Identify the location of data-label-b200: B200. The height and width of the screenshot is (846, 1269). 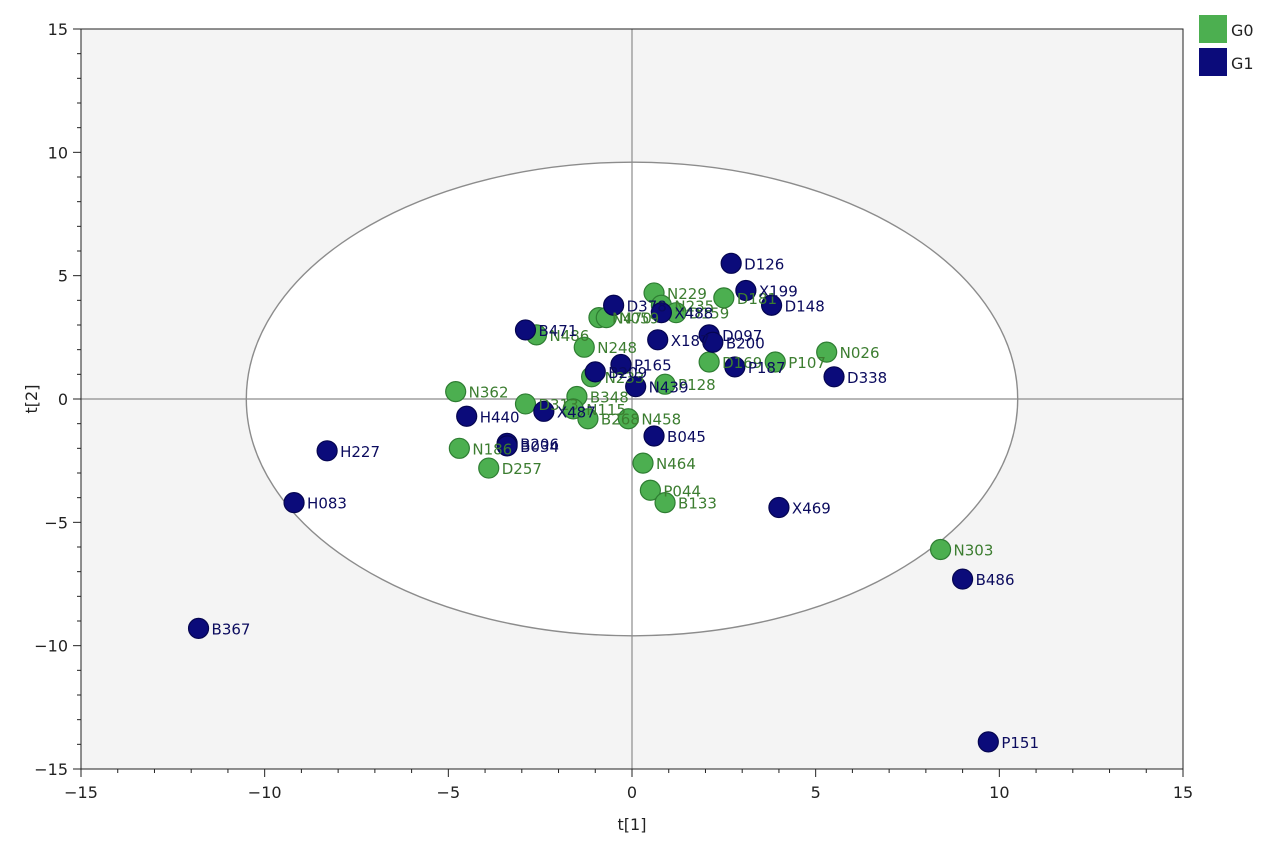
(745, 343).